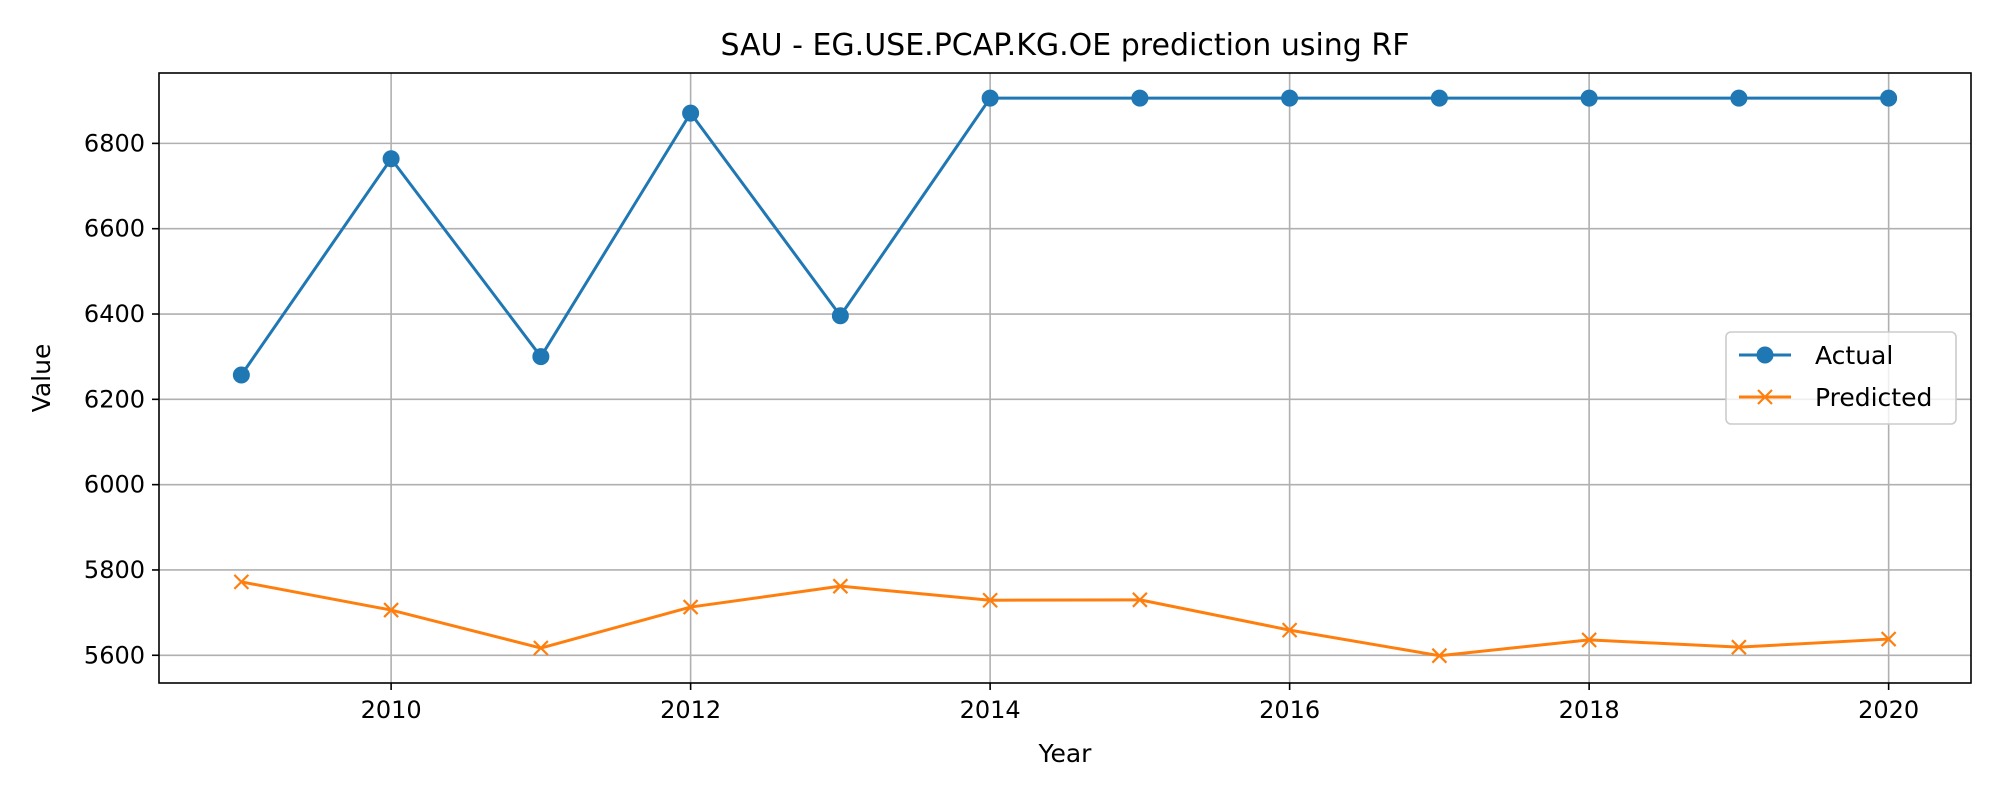 The width and height of the screenshot is (2000, 800). I want to click on y-tick-label: 5600, so click(114, 655).